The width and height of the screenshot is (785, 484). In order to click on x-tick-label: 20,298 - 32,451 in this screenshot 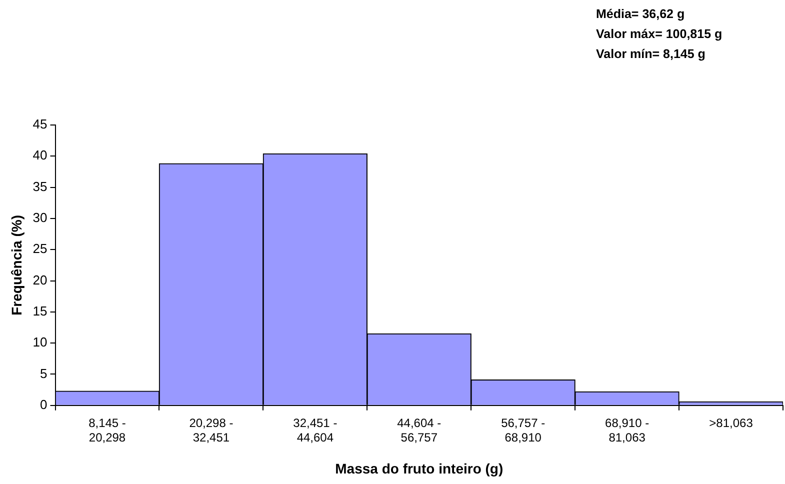, I will do `click(211, 430)`.